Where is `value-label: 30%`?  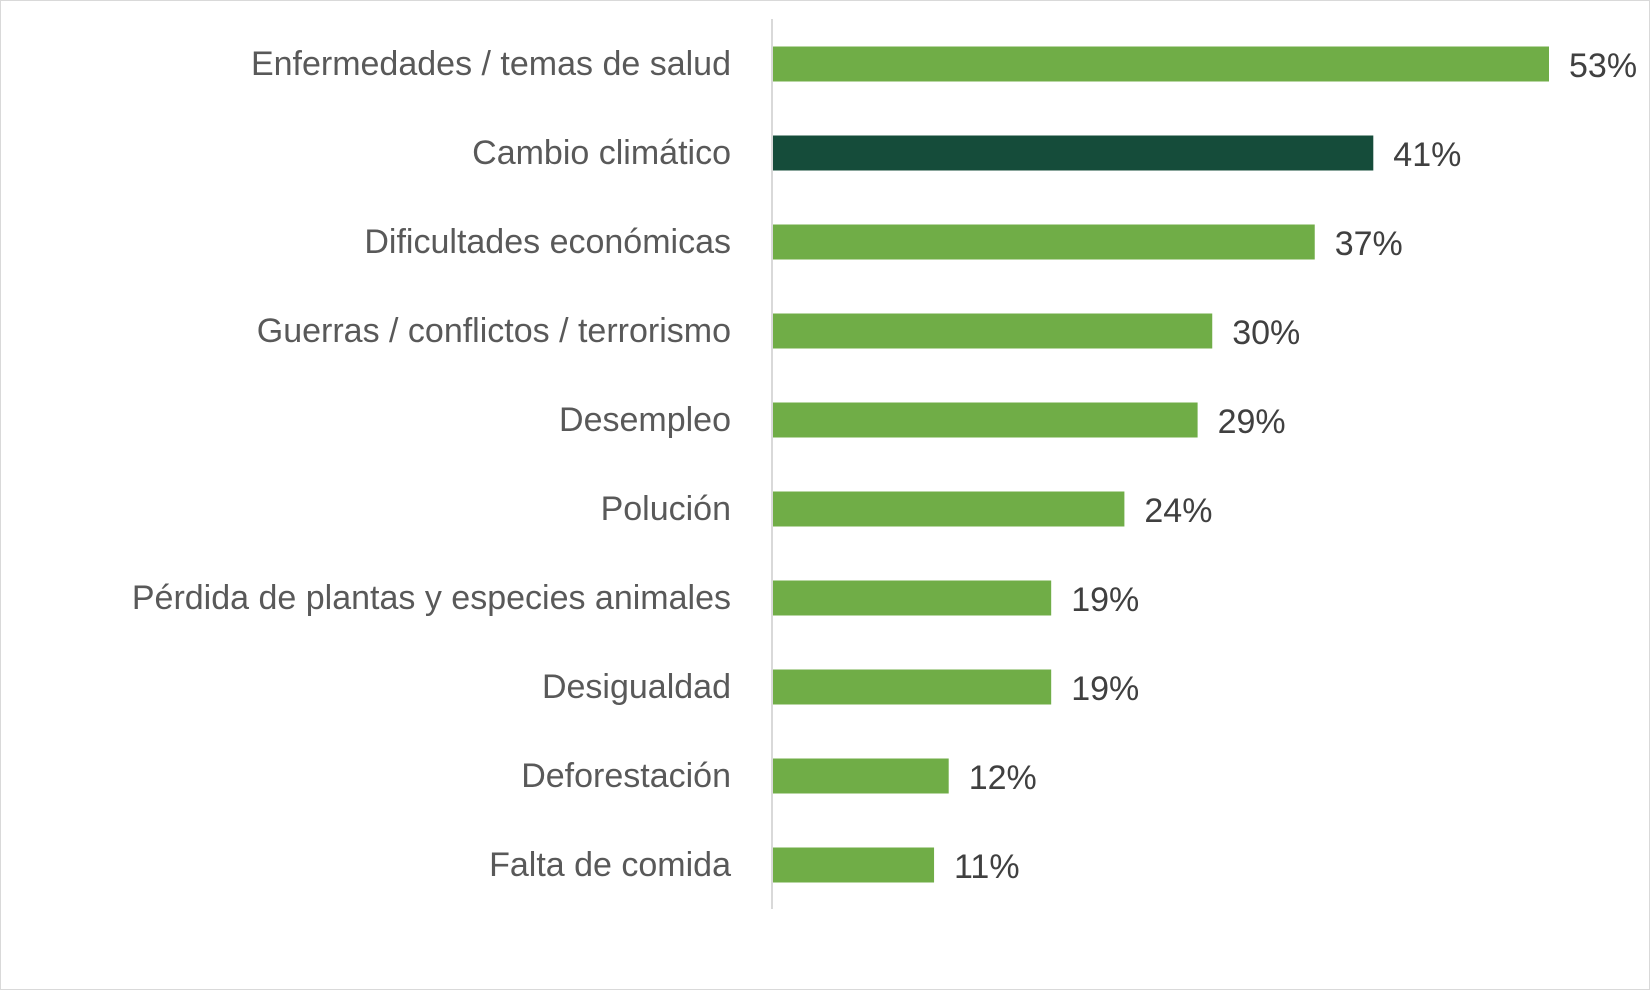 value-label: 30% is located at coordinates (1266, 333).